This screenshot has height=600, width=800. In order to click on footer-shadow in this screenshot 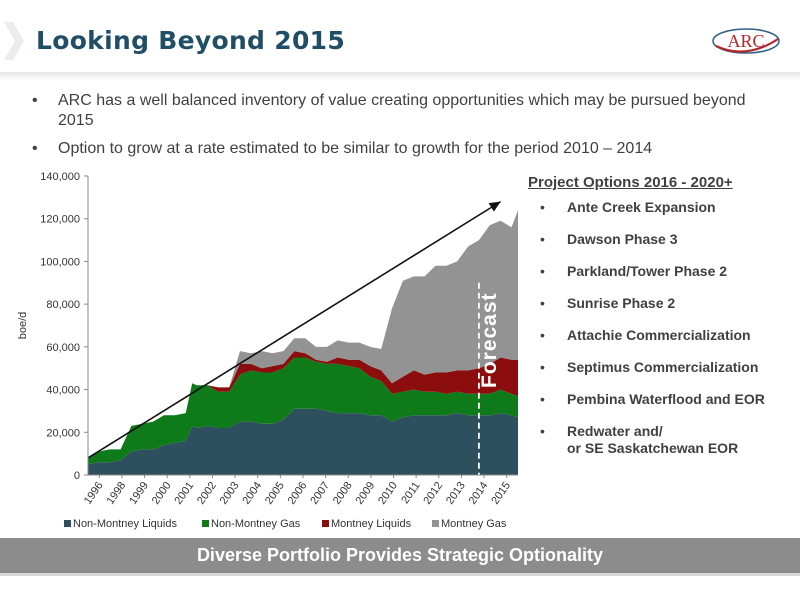, I will do `click(400, 574)`.